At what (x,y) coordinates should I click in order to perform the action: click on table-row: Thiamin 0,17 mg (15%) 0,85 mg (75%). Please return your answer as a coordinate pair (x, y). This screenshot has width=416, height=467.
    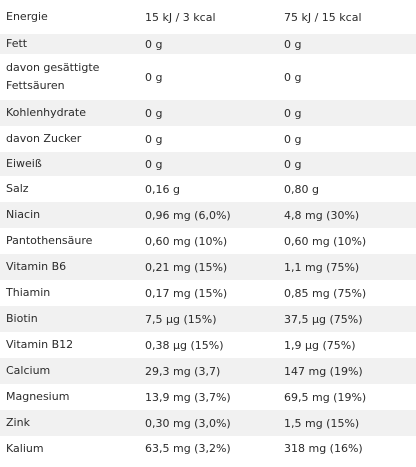
    Looking at the image, I should click on (208, 293).